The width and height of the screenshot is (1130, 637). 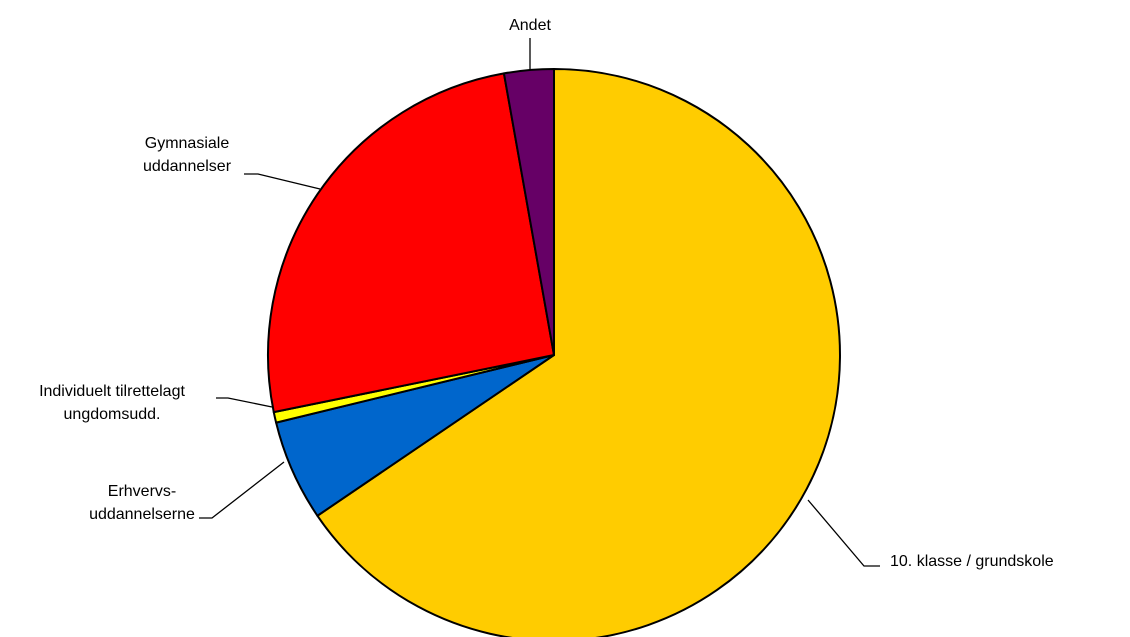 I want to click on slice-label-individuelt-tilrettelagt-ungdomsudd: Individuelt tilrettelagt ungdomsudd., so click(x=112, y=403).